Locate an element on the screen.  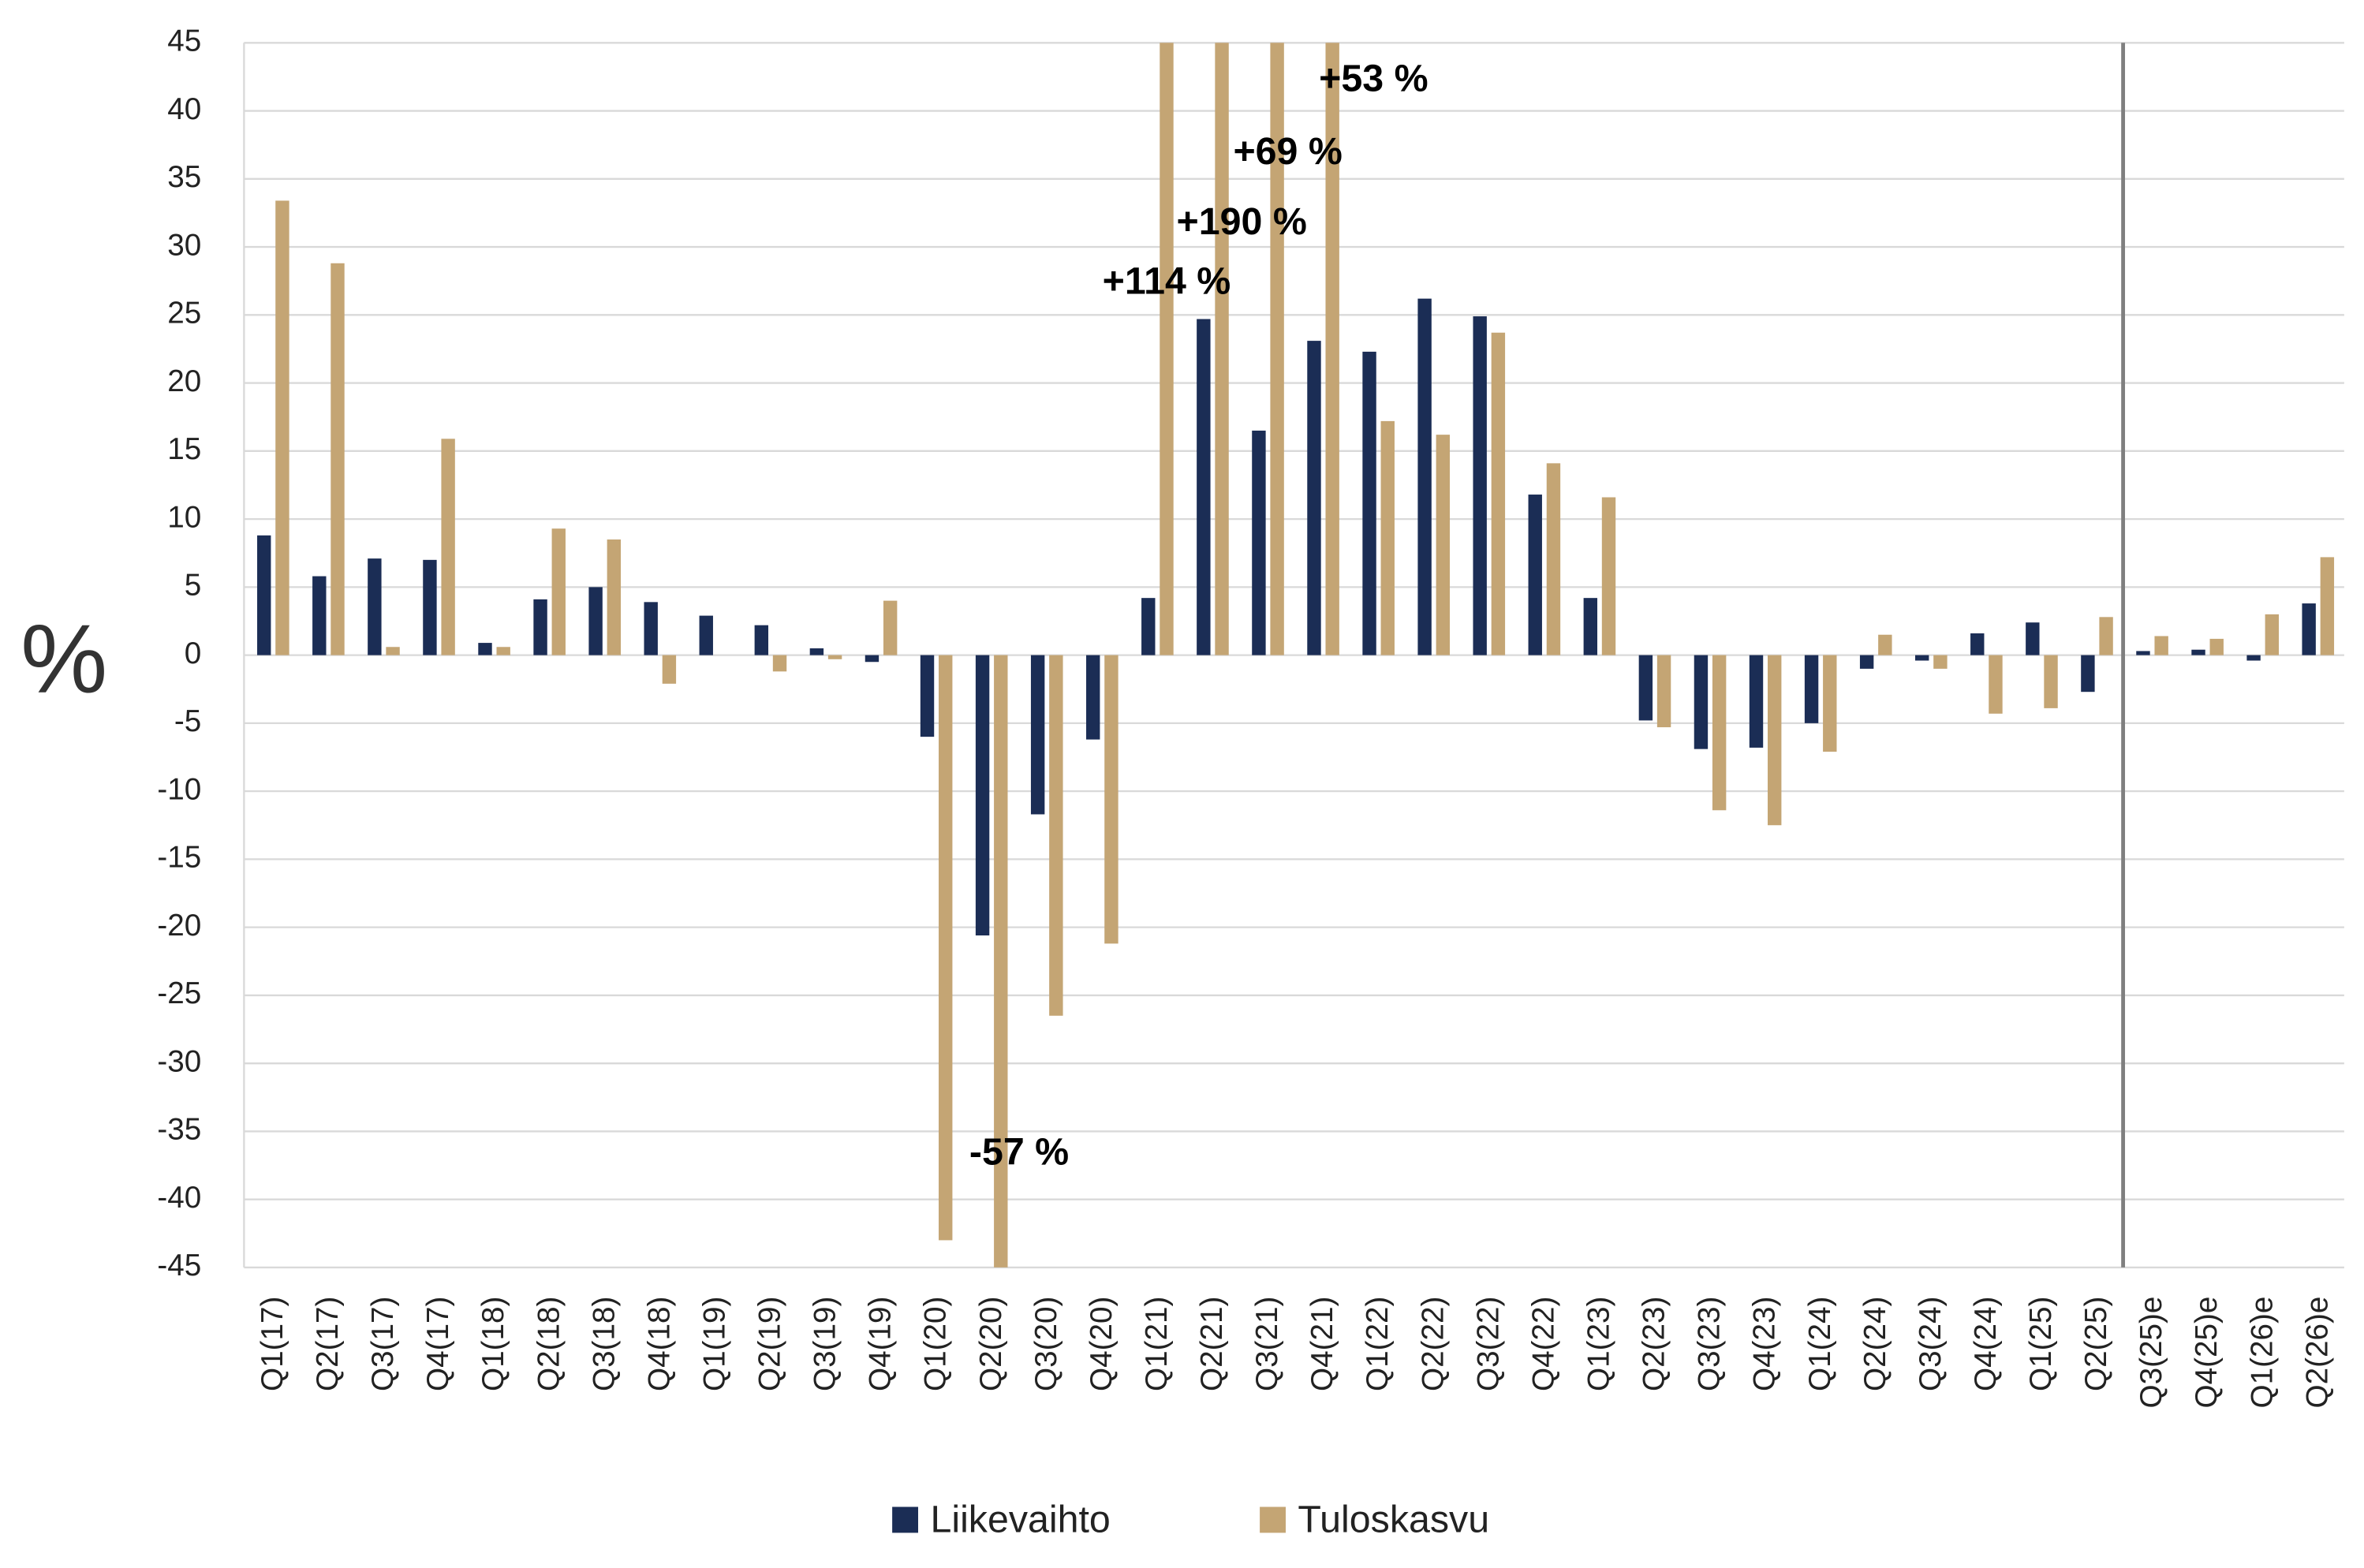
x-tick-label: Q1(25) is located at coordinates (2041, 1344).